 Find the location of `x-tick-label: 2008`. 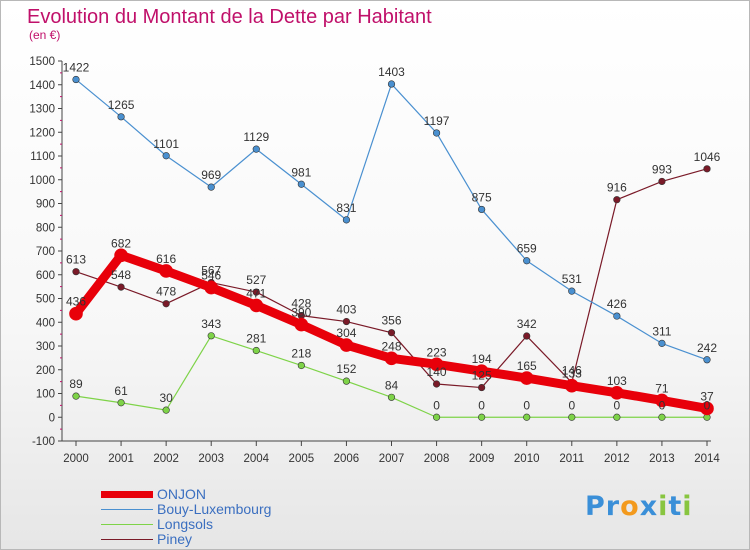

x-tick-label: 2008 is located at coordinates (437, 459).